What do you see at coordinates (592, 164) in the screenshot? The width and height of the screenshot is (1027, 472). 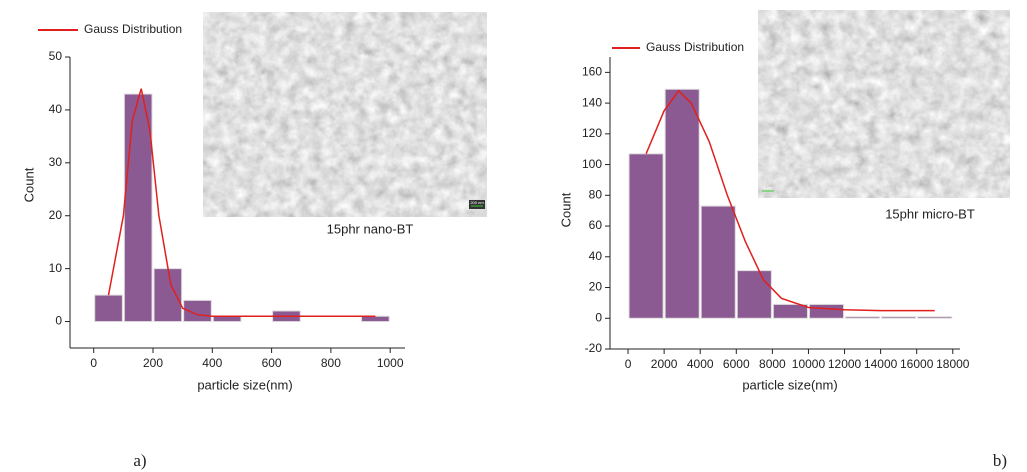 I see `y-tick-label: 100` at bounding box center [592, 164].